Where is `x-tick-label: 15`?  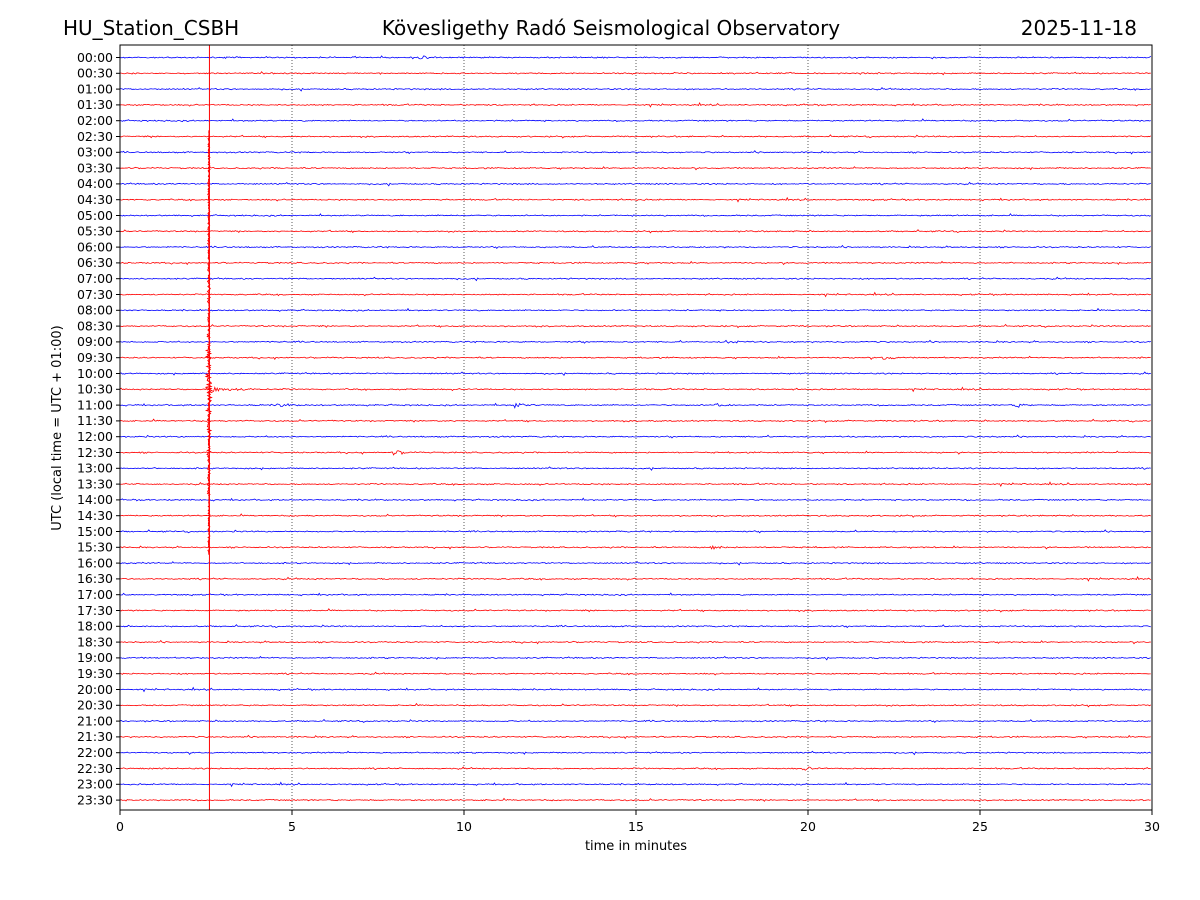
x-tick-label: 15 is located at coordinates (636, 826).